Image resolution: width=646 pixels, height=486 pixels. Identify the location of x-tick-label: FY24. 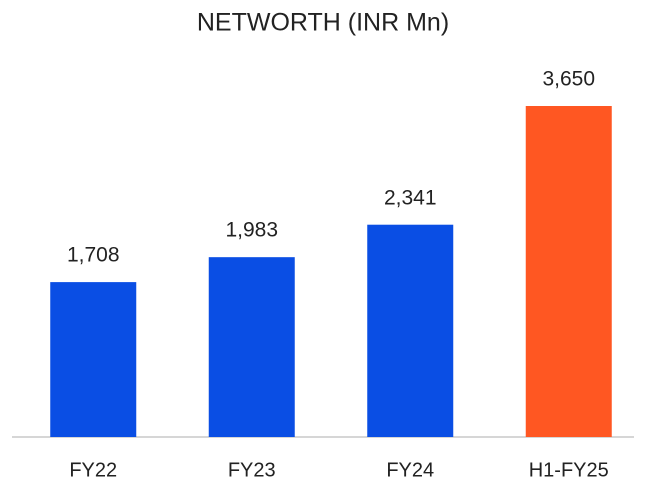
(410, 470).